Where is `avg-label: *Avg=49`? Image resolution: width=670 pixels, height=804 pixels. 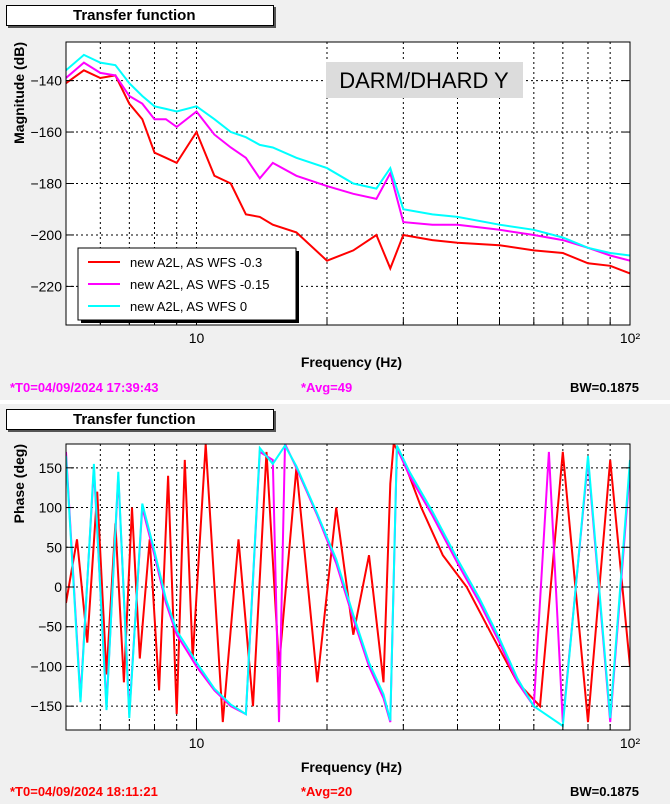
avg-label: *Avg=49 is located at coordinates (327, 387).